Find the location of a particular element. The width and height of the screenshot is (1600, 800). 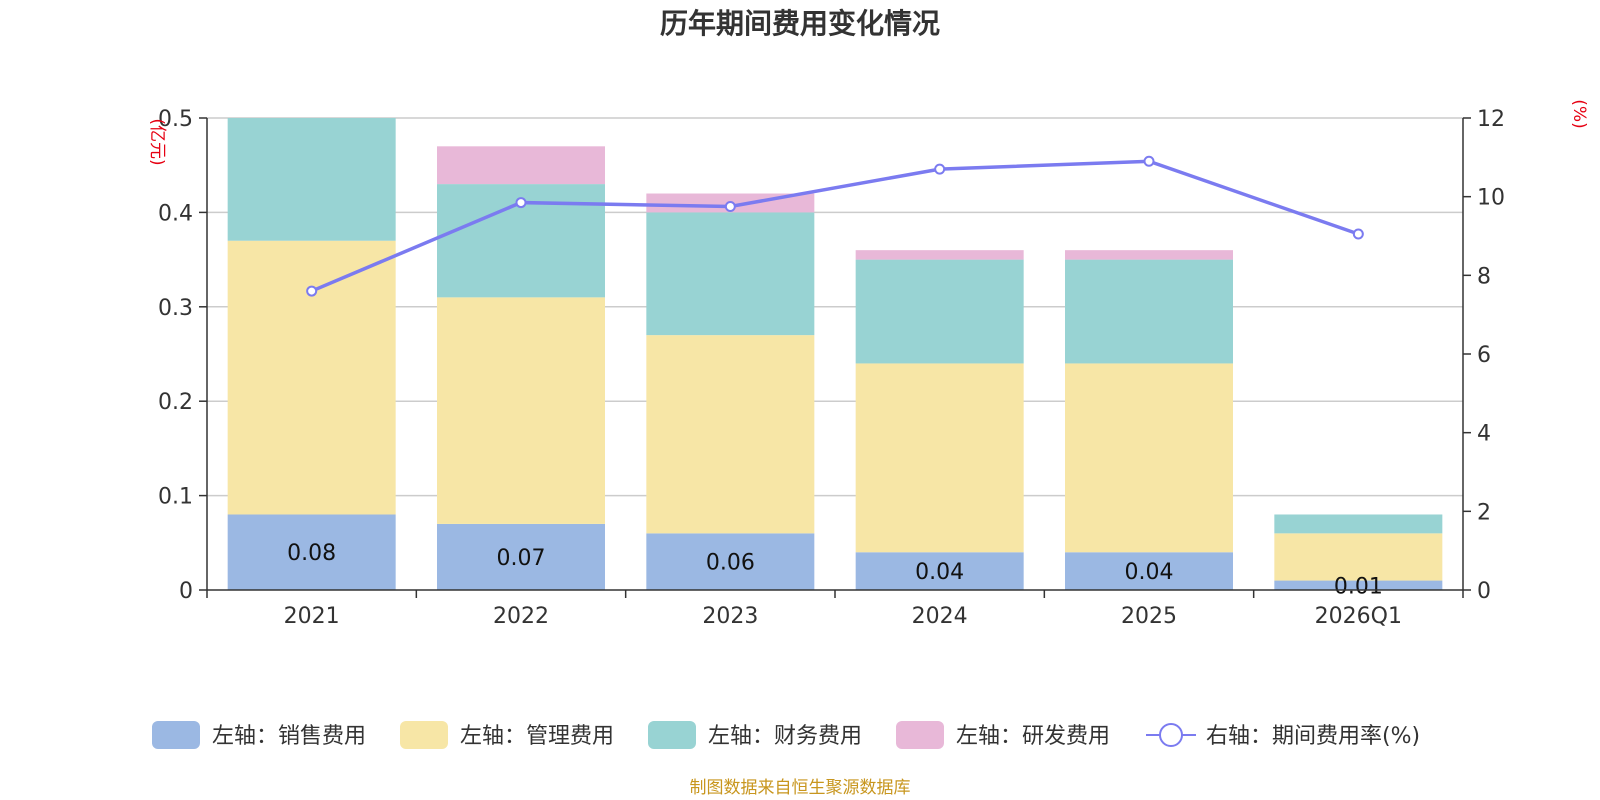

right-axis-tick-label: 0 is located at coordinates (1484, 591).